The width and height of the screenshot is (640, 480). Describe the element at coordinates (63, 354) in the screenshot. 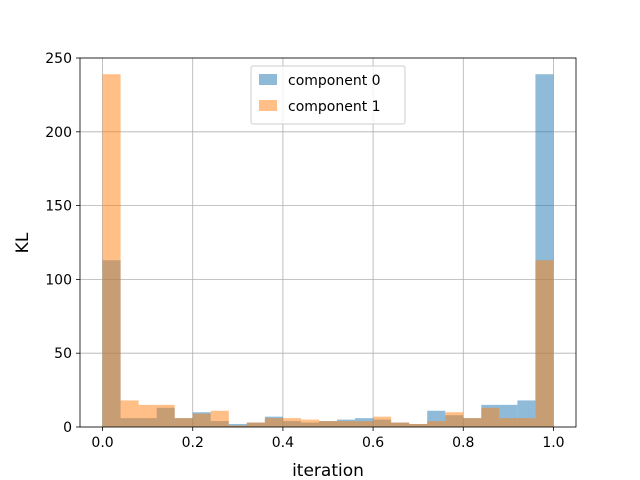

I see `y-tick-label: 50` at that location.